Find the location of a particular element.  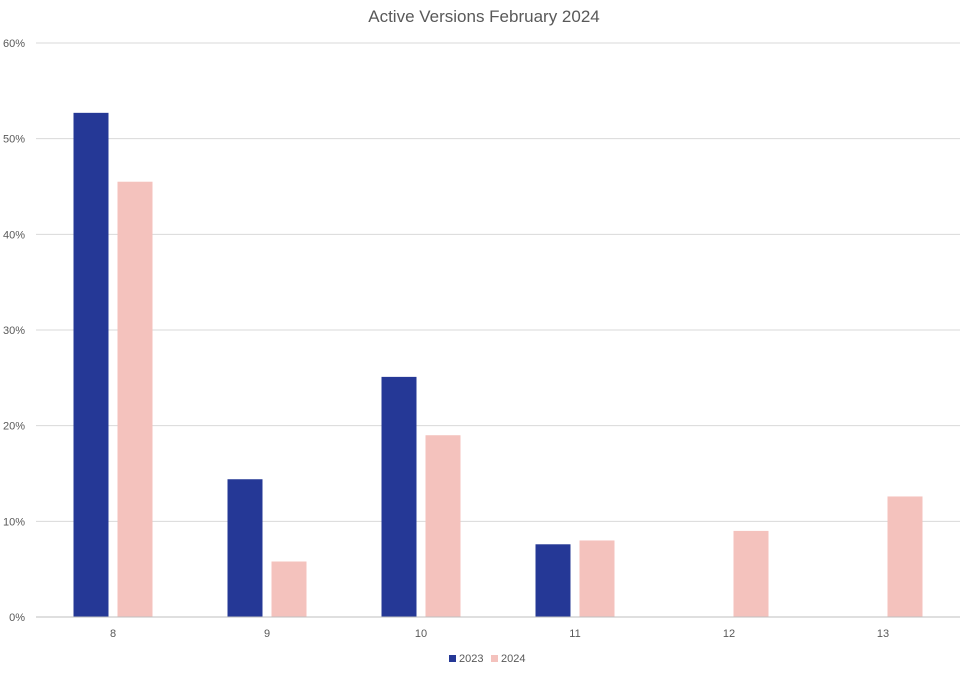

x-tick-label: 12 is located at coordinates (729, 634).